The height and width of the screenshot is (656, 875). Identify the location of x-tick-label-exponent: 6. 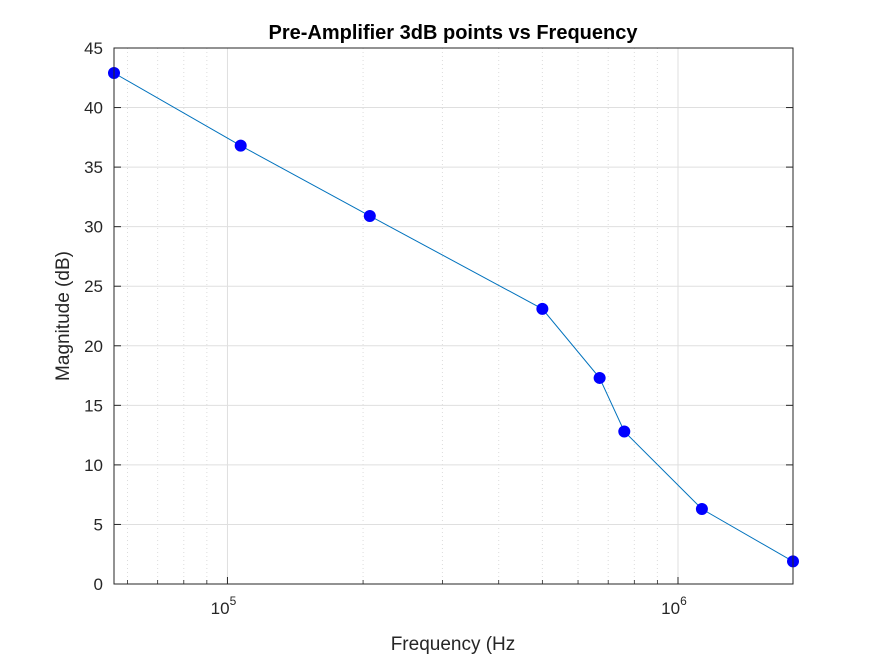
(683, 601).